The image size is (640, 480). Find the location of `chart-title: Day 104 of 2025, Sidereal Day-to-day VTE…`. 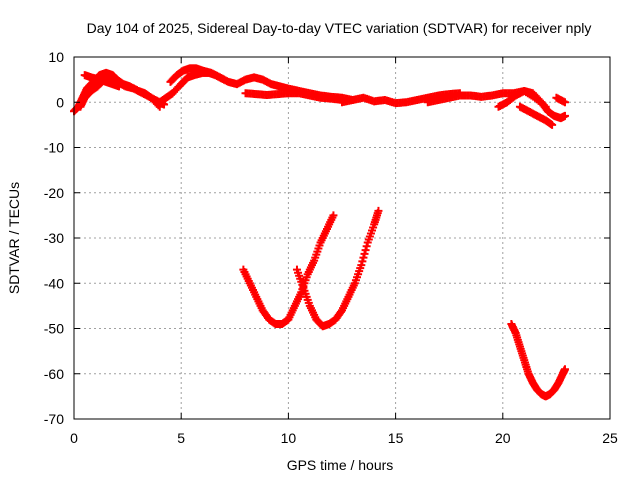

chart-title: Day 104 of 2025, Sidereal Day-to-day VTE… is located at coordinates (339, 28).